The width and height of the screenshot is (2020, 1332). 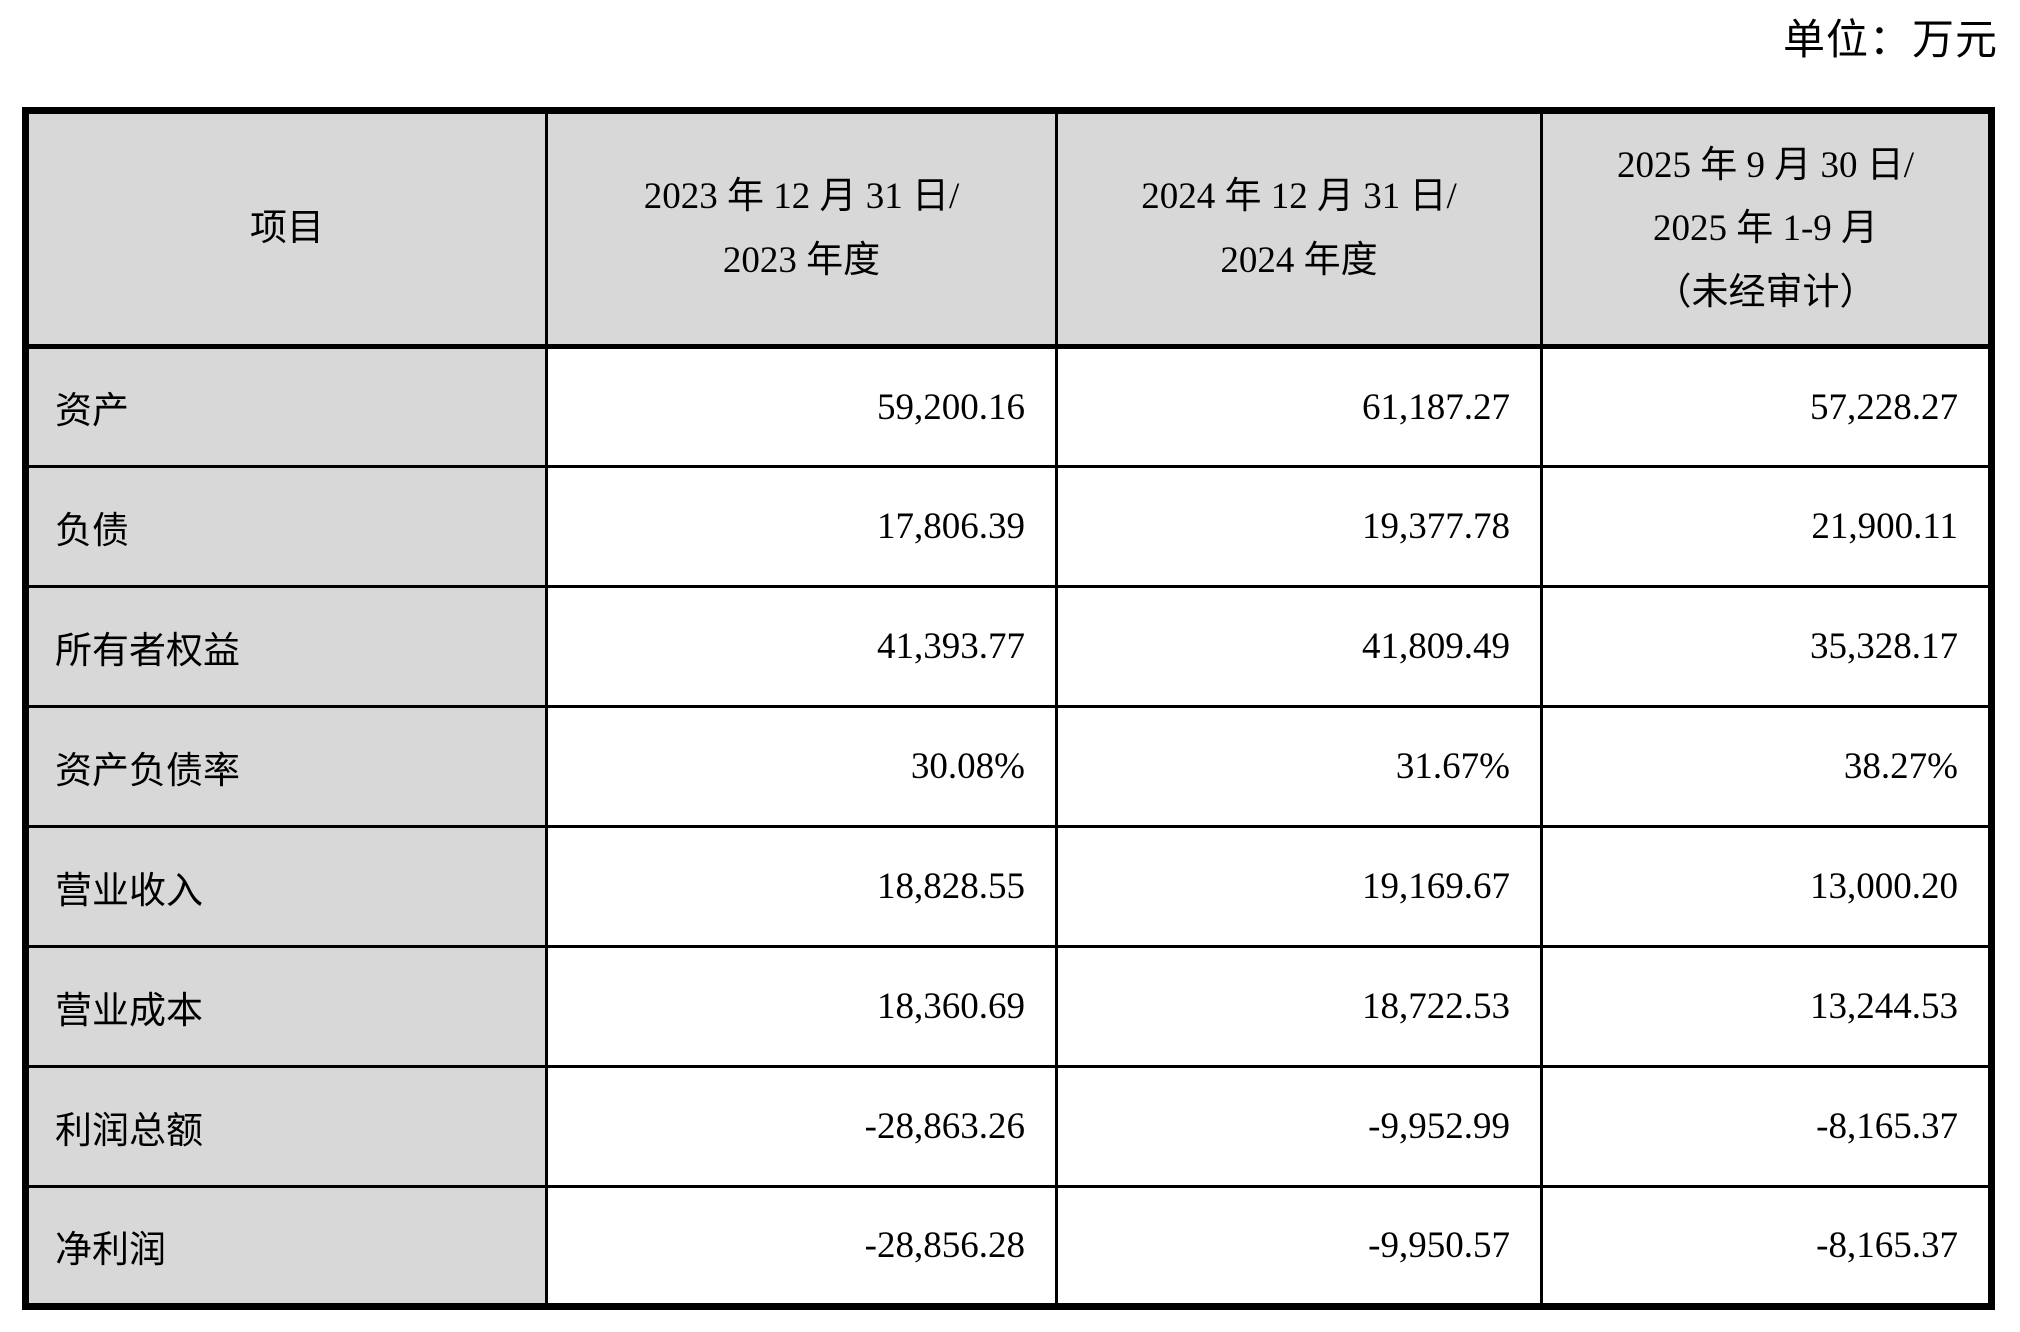 I want to click on column-header-2025: 2025 年 9 月 30 日/ 2025 年 1-9 月 （未经审计）, so click(x=1766, y=229).